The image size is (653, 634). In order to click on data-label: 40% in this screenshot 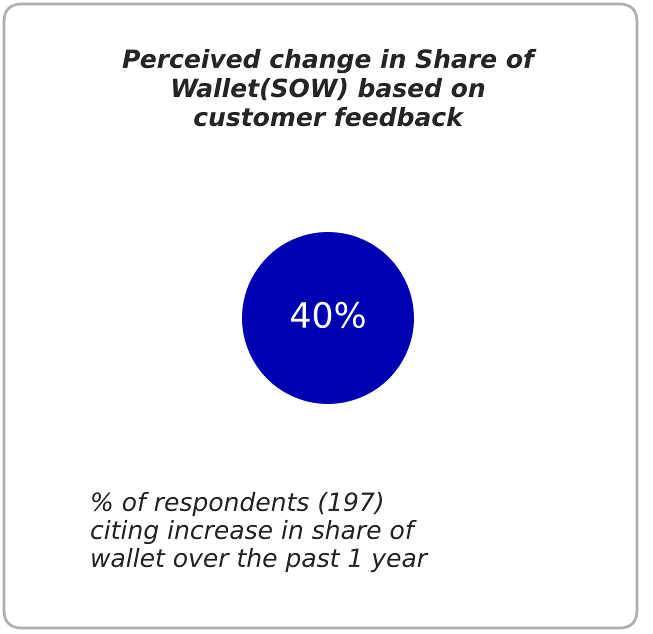, I will do `click(328, 315)`.